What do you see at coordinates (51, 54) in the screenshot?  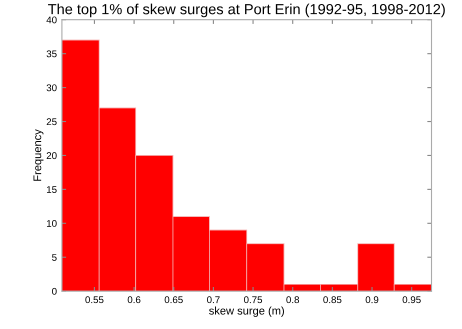 I see `y-tick-label: 35` at bounding box center [51, 54].